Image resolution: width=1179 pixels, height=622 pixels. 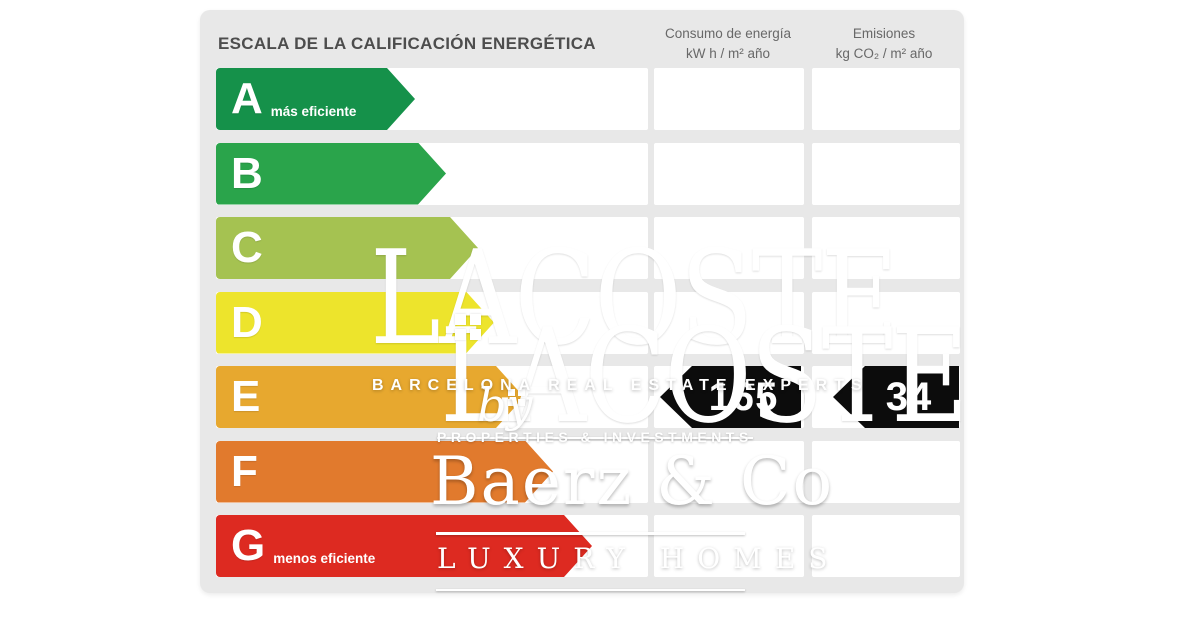 What do you see at coordinates (432, 99) in the screenshot?
I see `scale-cell: A más eficiente` at bounding box center [432, 99].